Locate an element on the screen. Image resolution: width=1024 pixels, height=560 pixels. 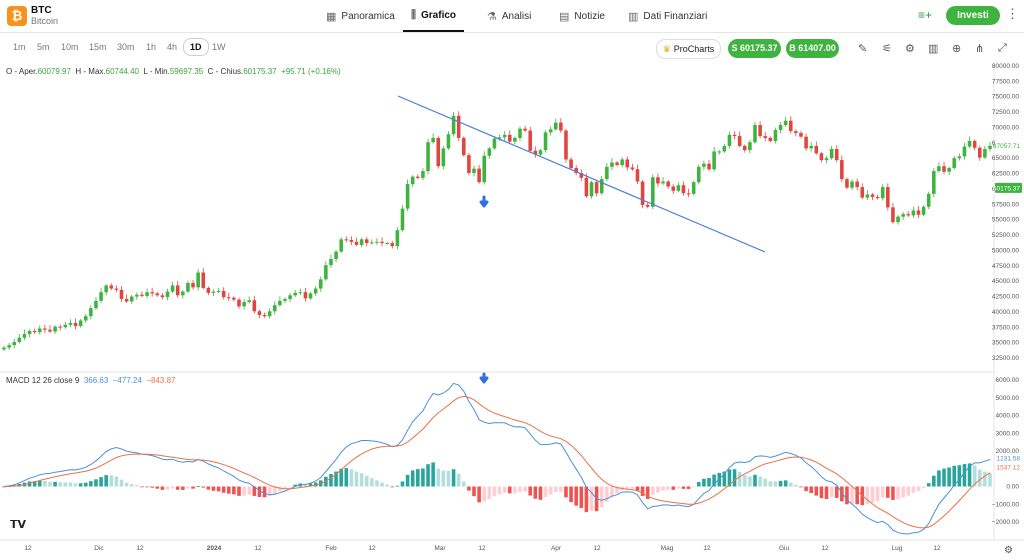
time-tick-label: Feb is located at coordinates (331, 548).